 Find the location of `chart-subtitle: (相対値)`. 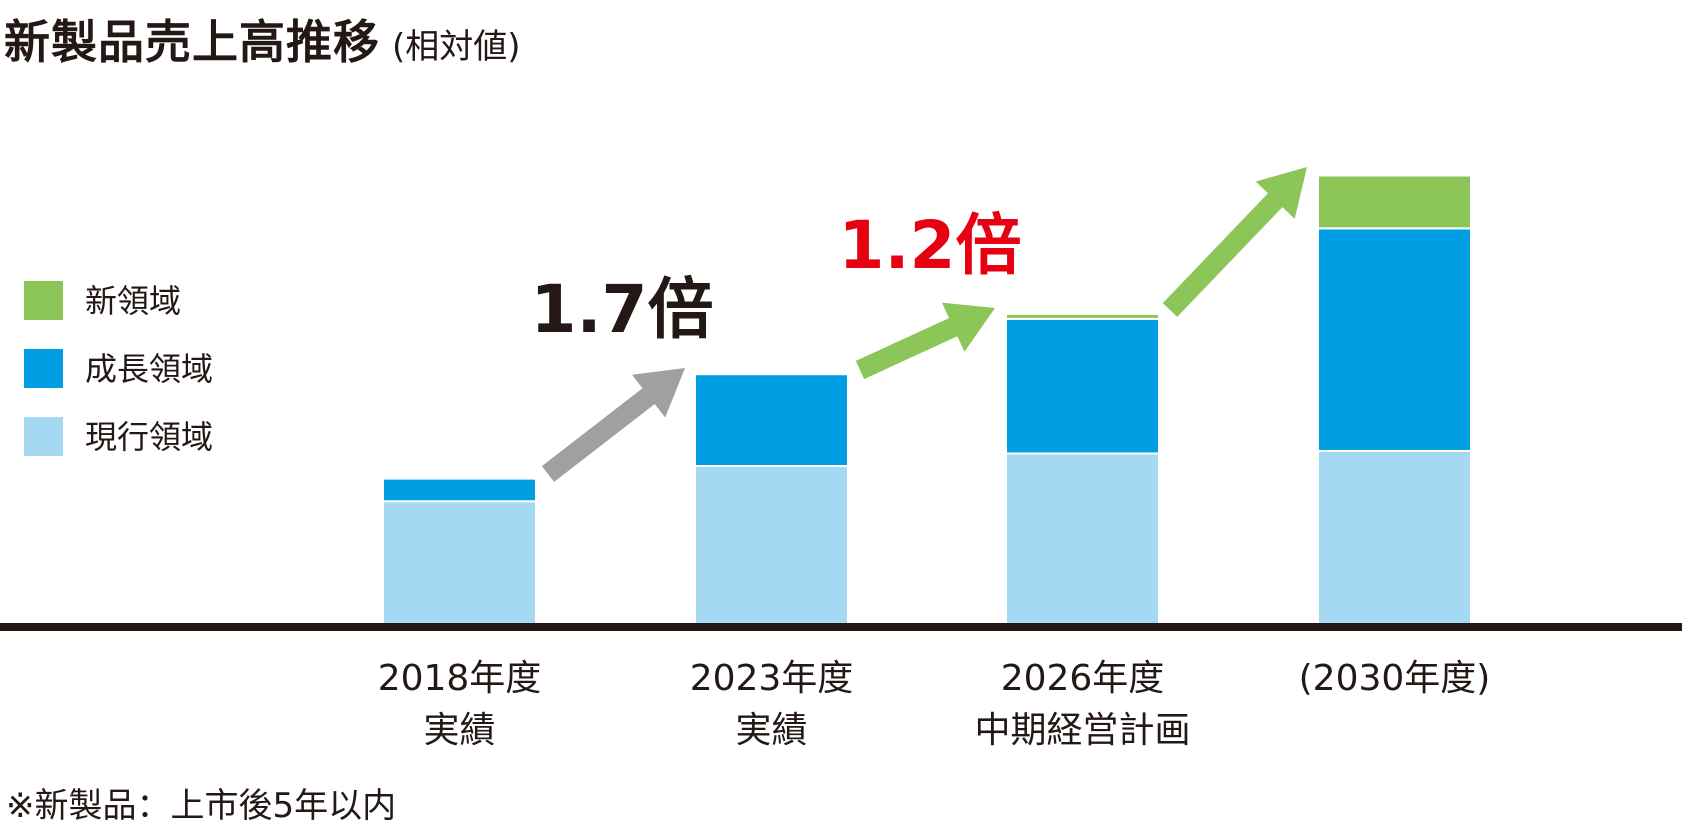

chart-subtitle: (相対値) is located at coordinates (456, 47).